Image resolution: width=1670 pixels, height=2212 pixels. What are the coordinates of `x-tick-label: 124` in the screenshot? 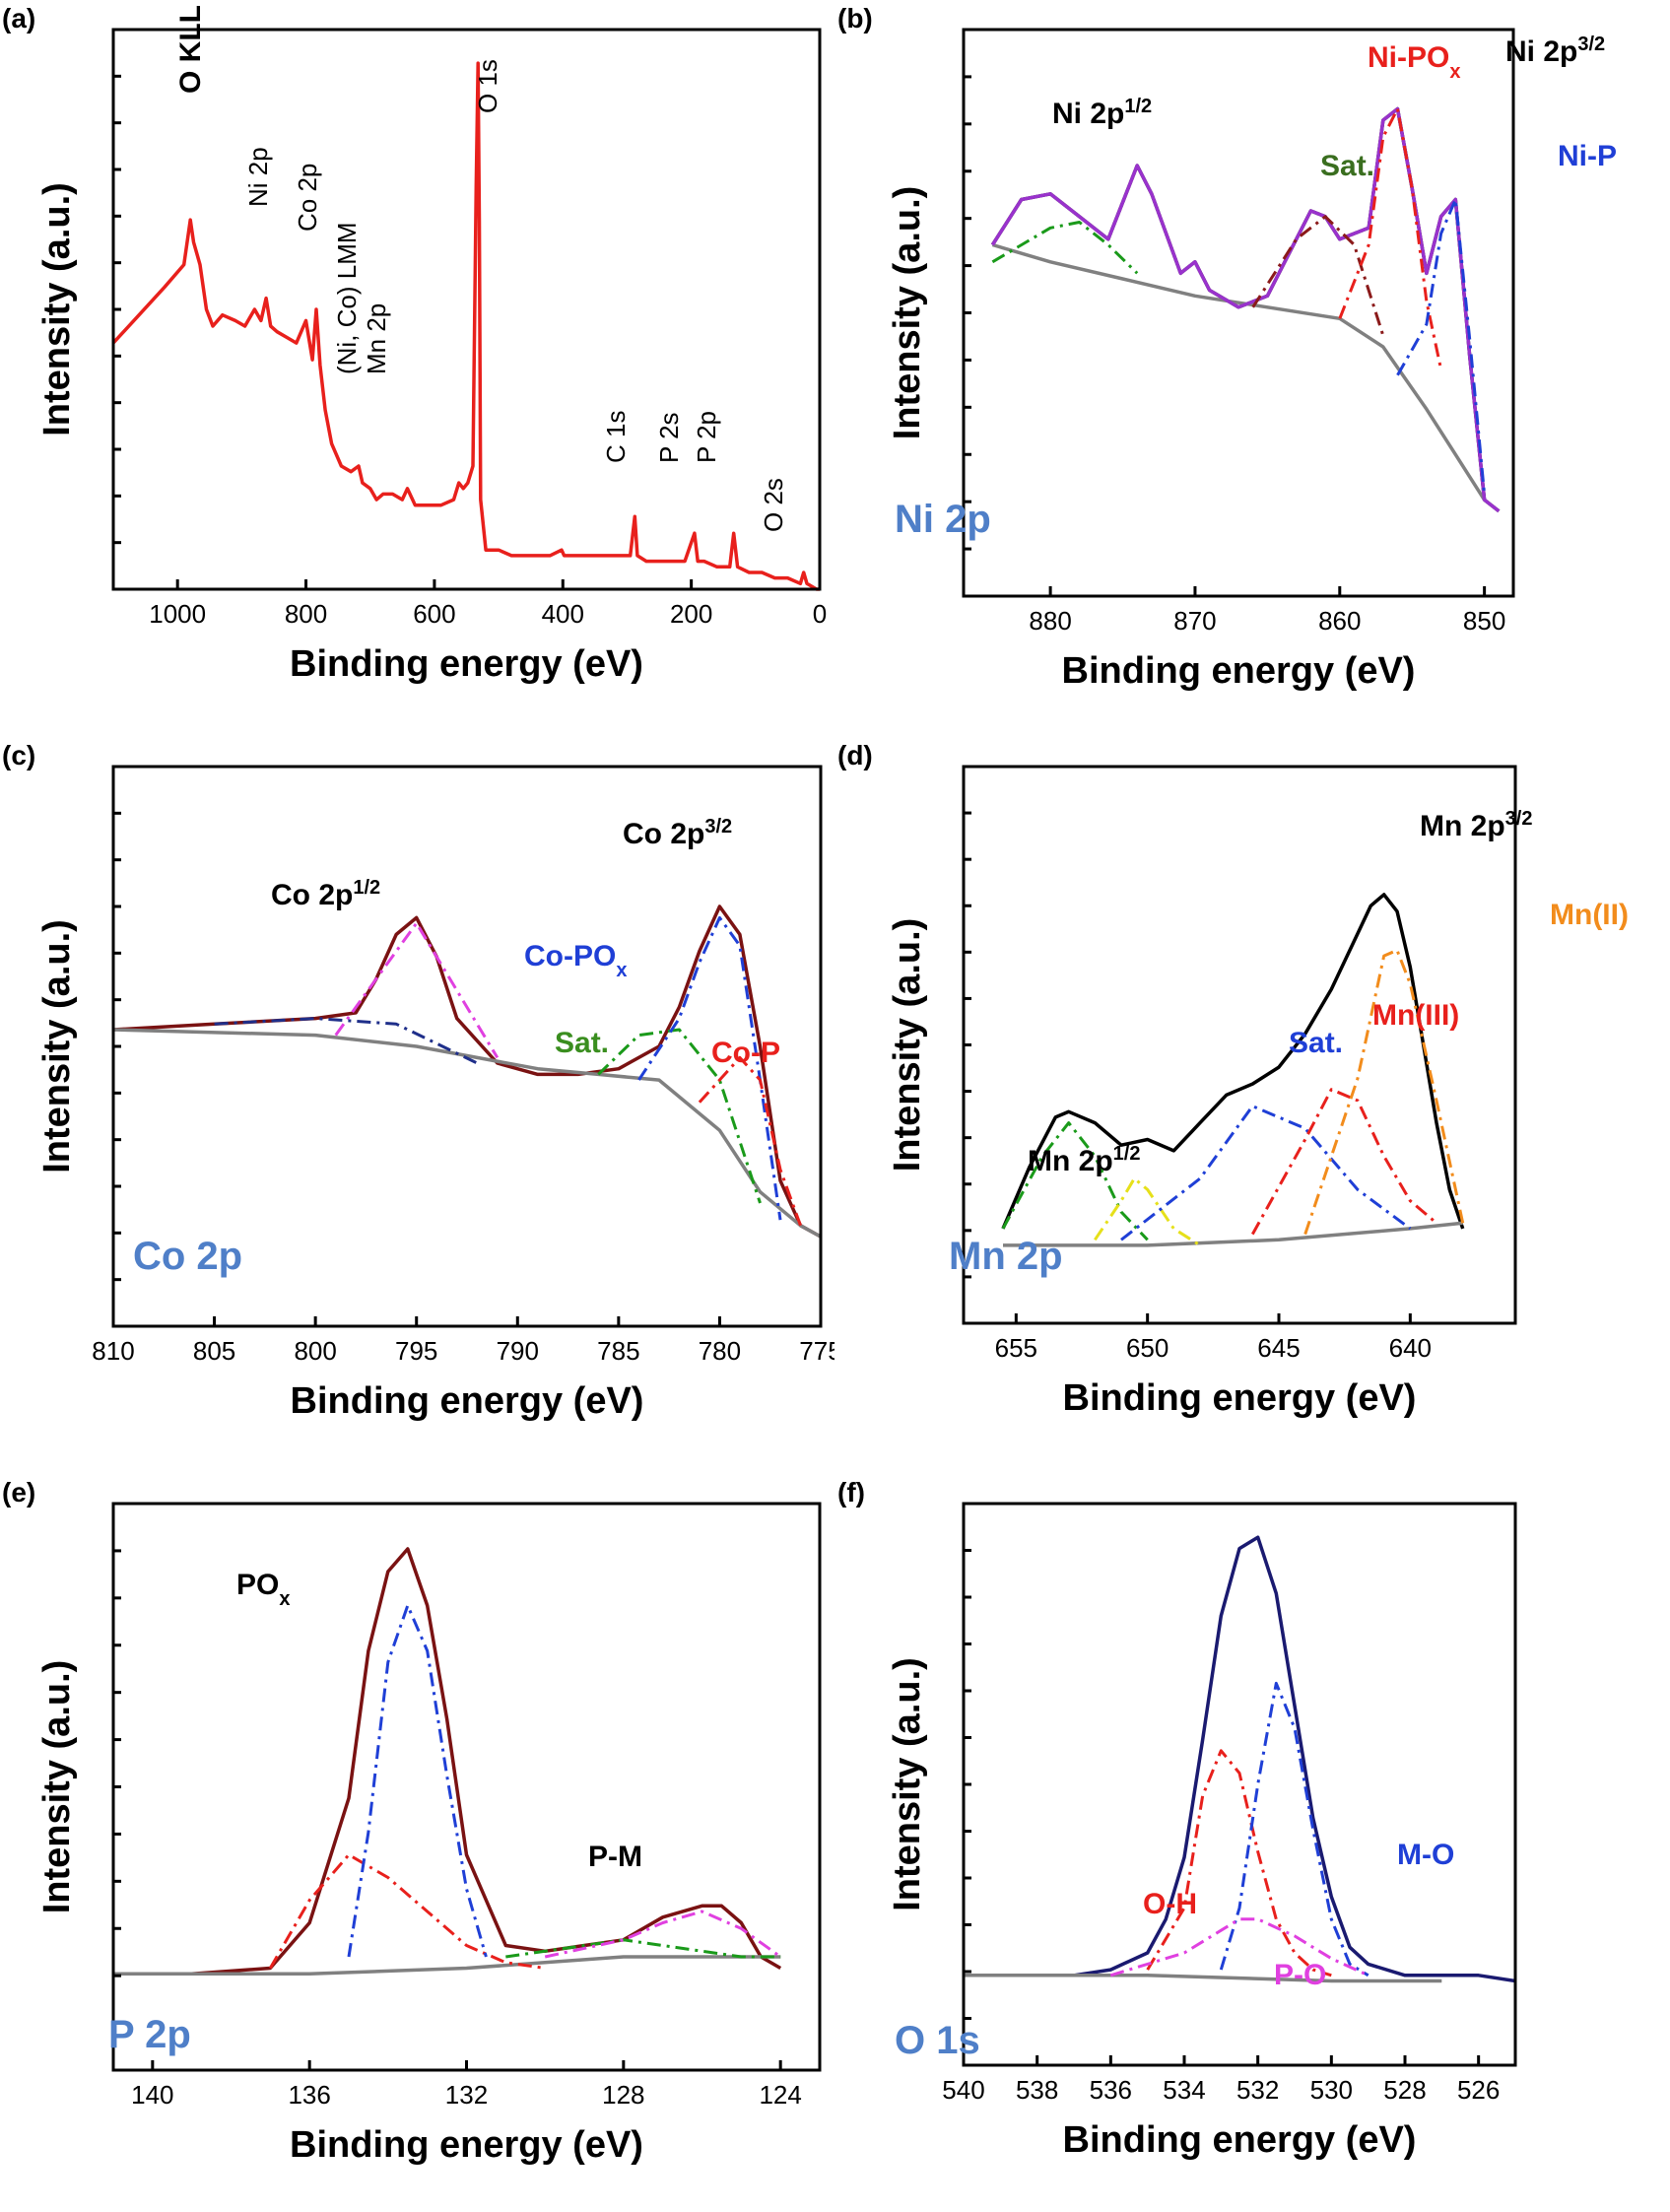 It's located at (780, 2095).